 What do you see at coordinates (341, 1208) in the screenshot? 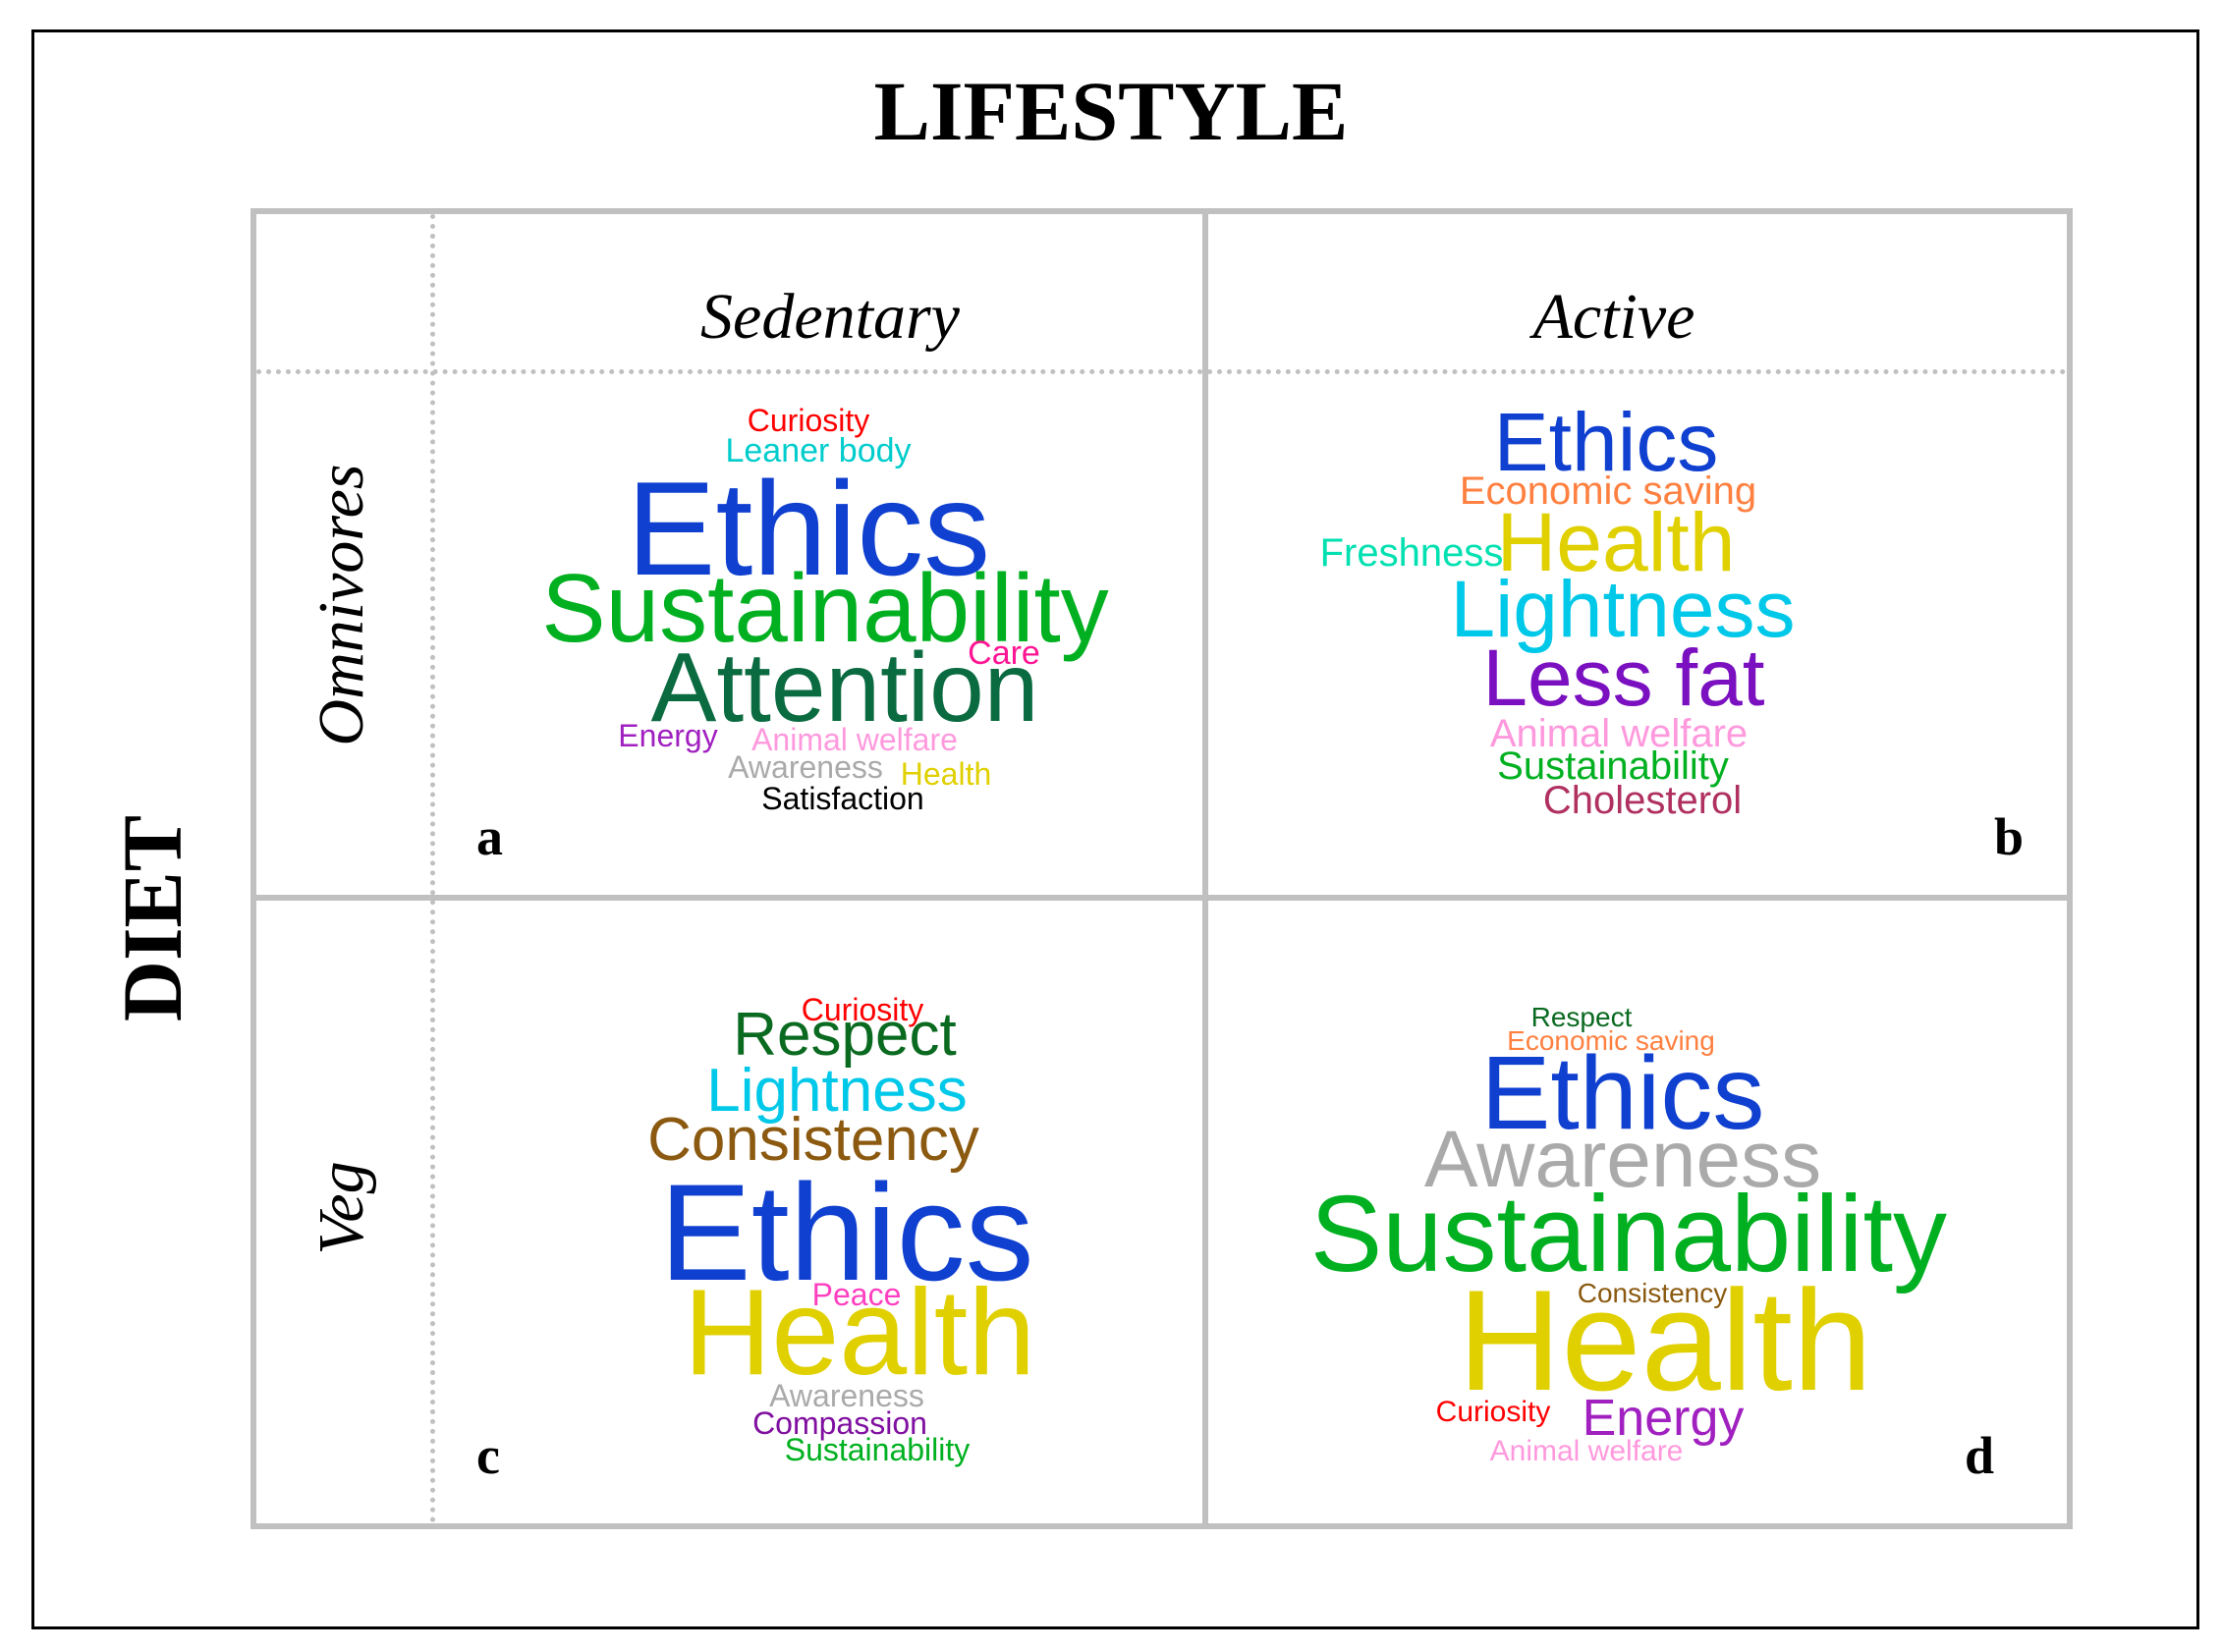
I see `row-header-veg: Veg` at bounding box center [341, 1208].